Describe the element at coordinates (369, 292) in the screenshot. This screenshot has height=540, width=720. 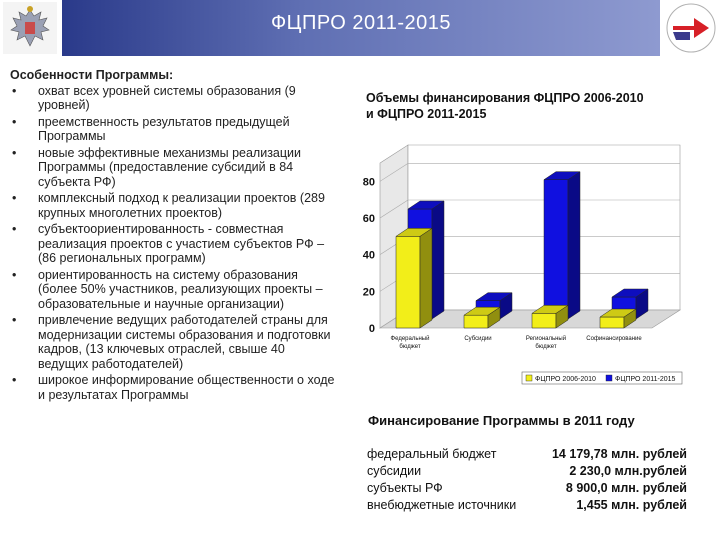
I see `y-tick-label: 20` at that location.